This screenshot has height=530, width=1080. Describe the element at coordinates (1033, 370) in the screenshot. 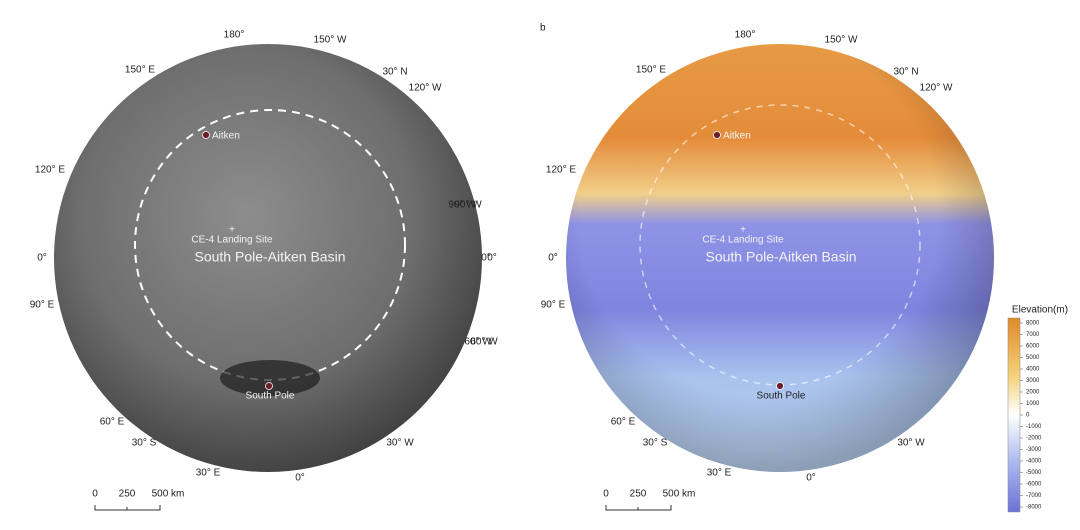

I see `colorbar-label: 4000` at that location.